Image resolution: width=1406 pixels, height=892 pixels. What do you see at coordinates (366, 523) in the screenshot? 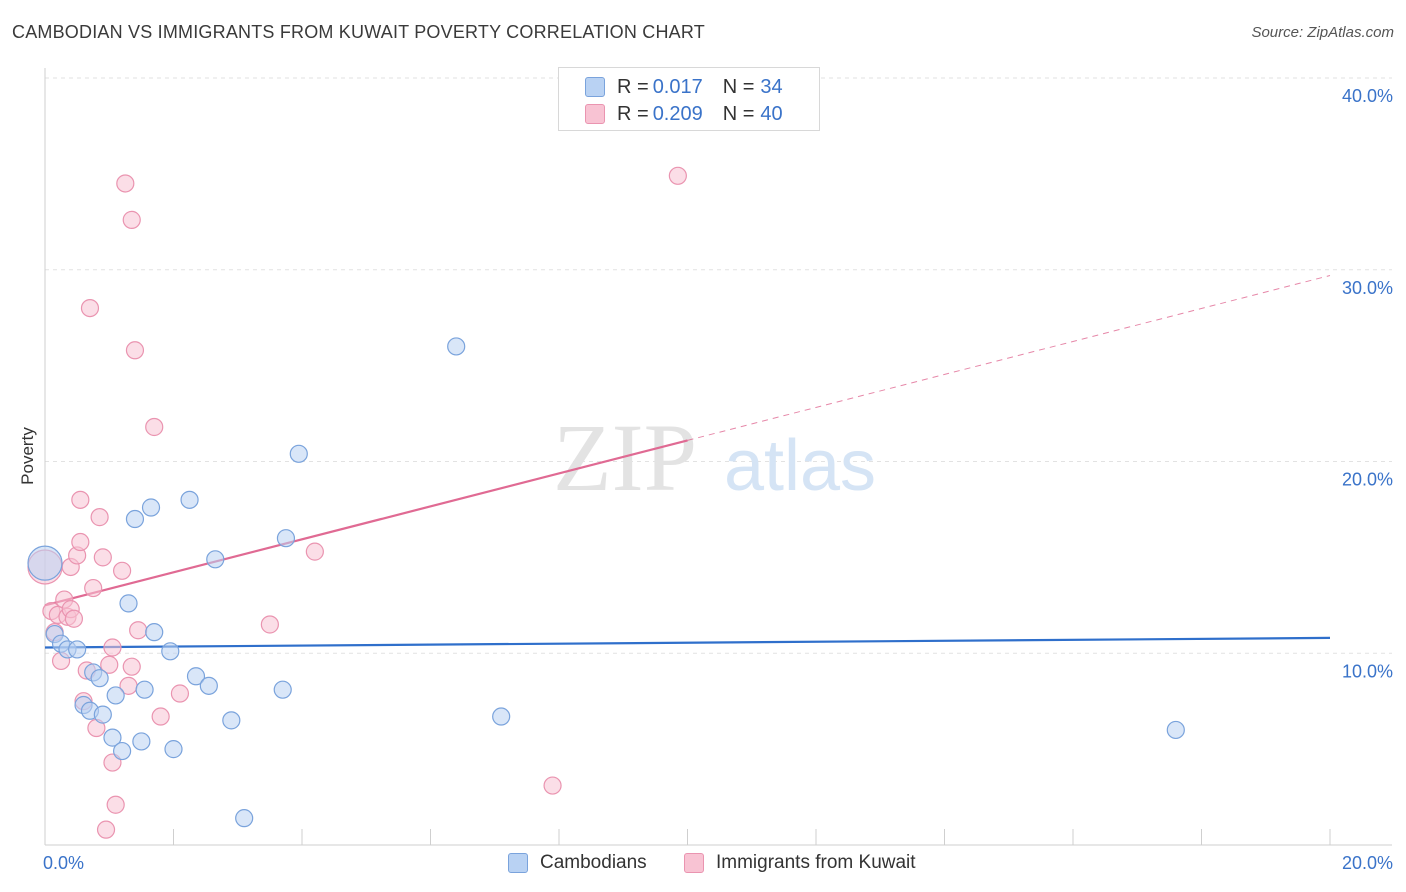
I see `trend-line-kuwait` at bounding box center [366, 523].